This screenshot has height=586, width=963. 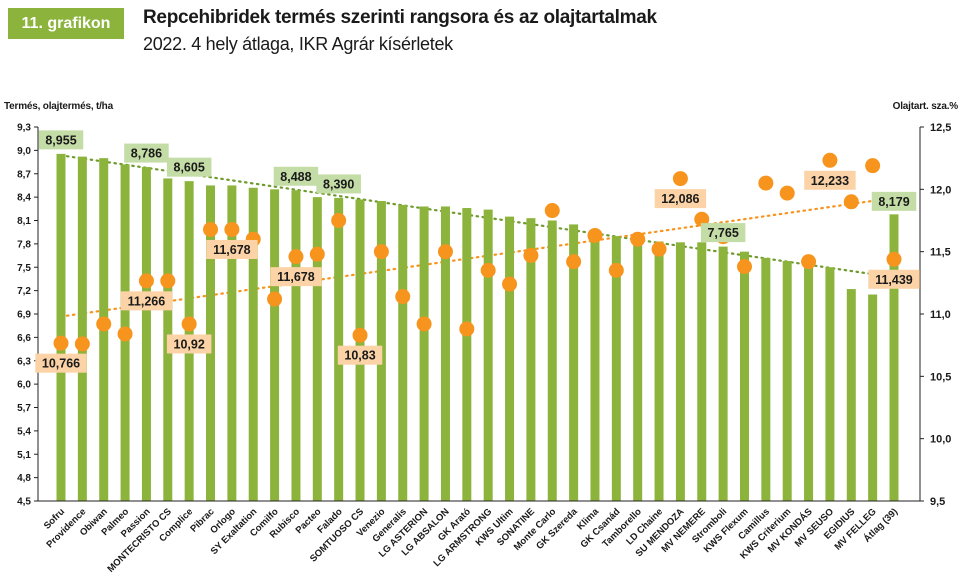 I want to click on yield-data-label: 8,390, so click(x=338, y=184).